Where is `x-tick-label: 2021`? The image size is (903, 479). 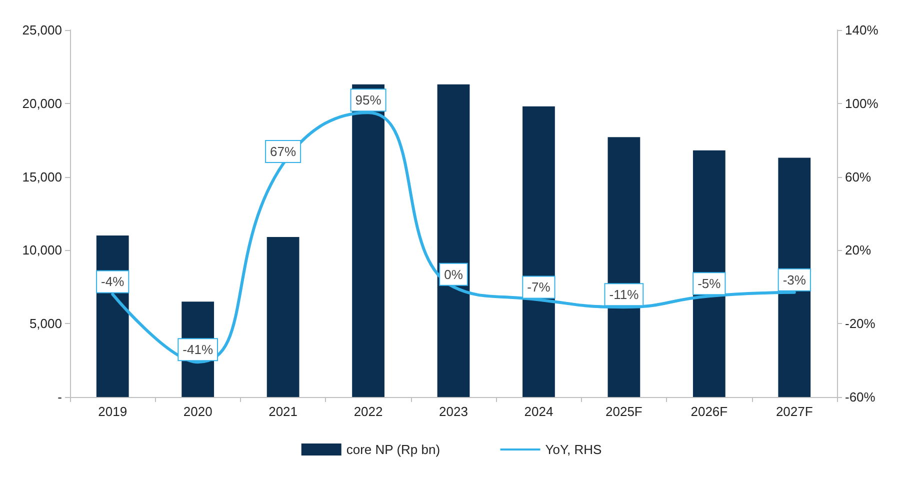 x-tick-label: 2021 is located at coordinates (283, 411).